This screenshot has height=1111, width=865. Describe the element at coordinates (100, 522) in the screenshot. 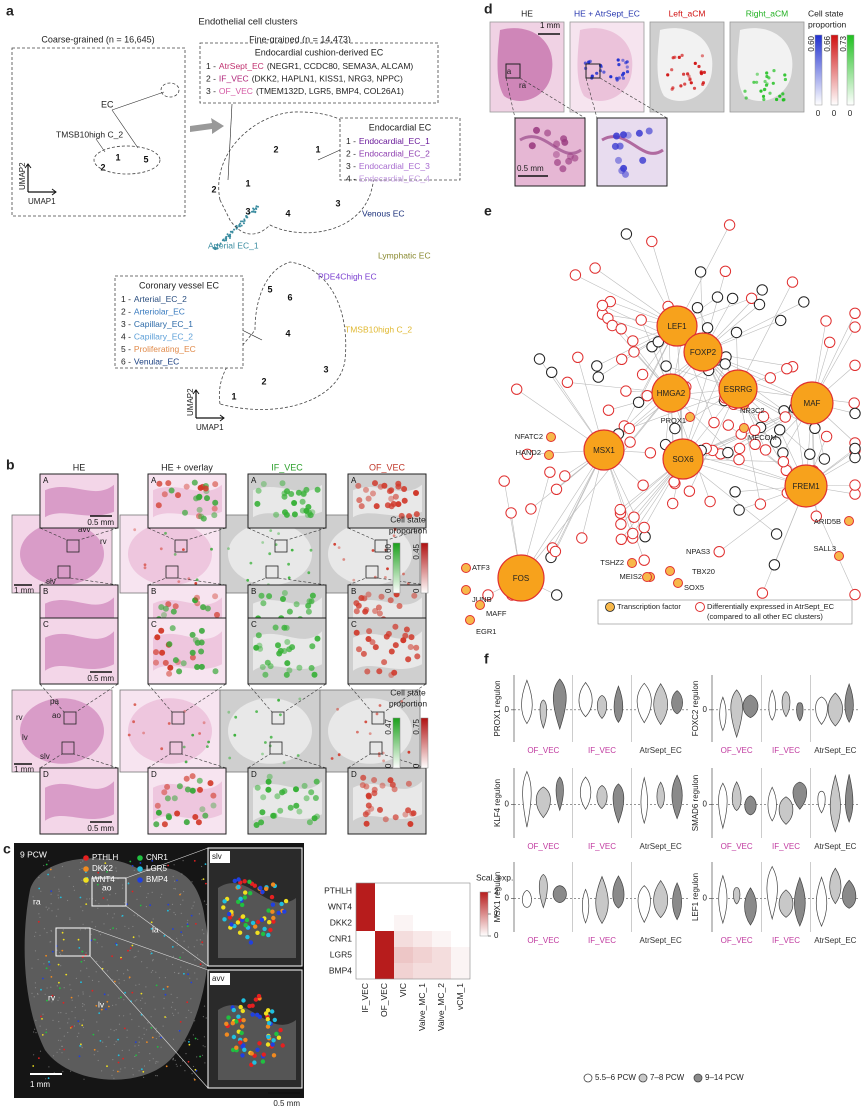

I see `label: 0.5 mm` at that location.